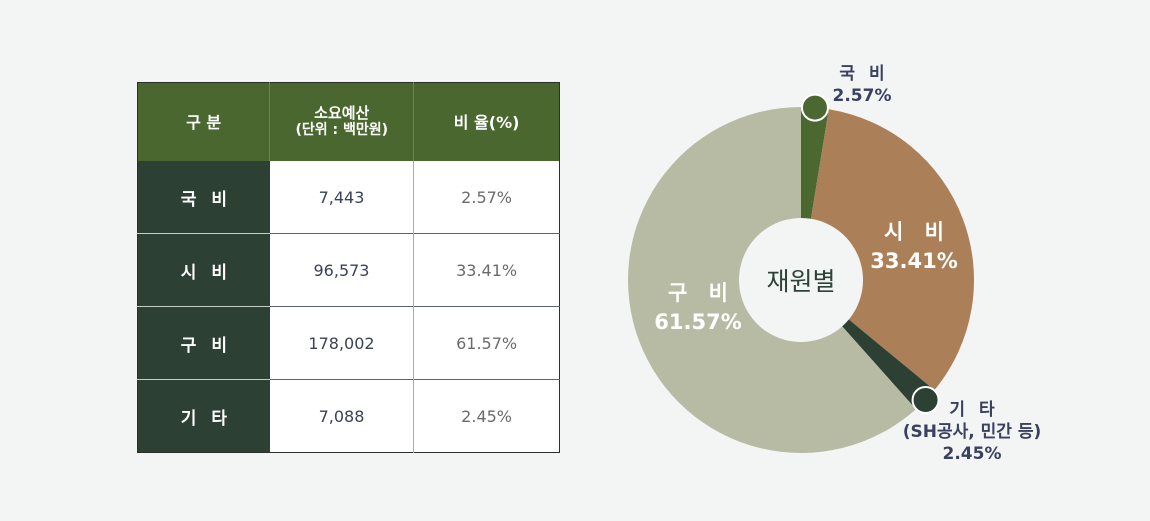  Describe the element at coordinates (486, 270) in the screenshot. I see `row-ratio: 33.41%` at that location.